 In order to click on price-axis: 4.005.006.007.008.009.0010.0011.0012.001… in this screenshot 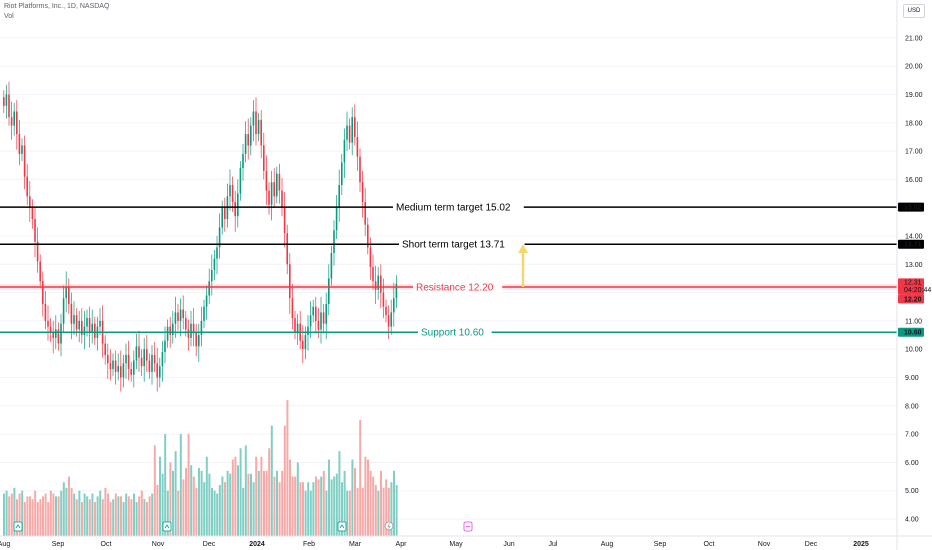, I will do `click(914, 279)`.